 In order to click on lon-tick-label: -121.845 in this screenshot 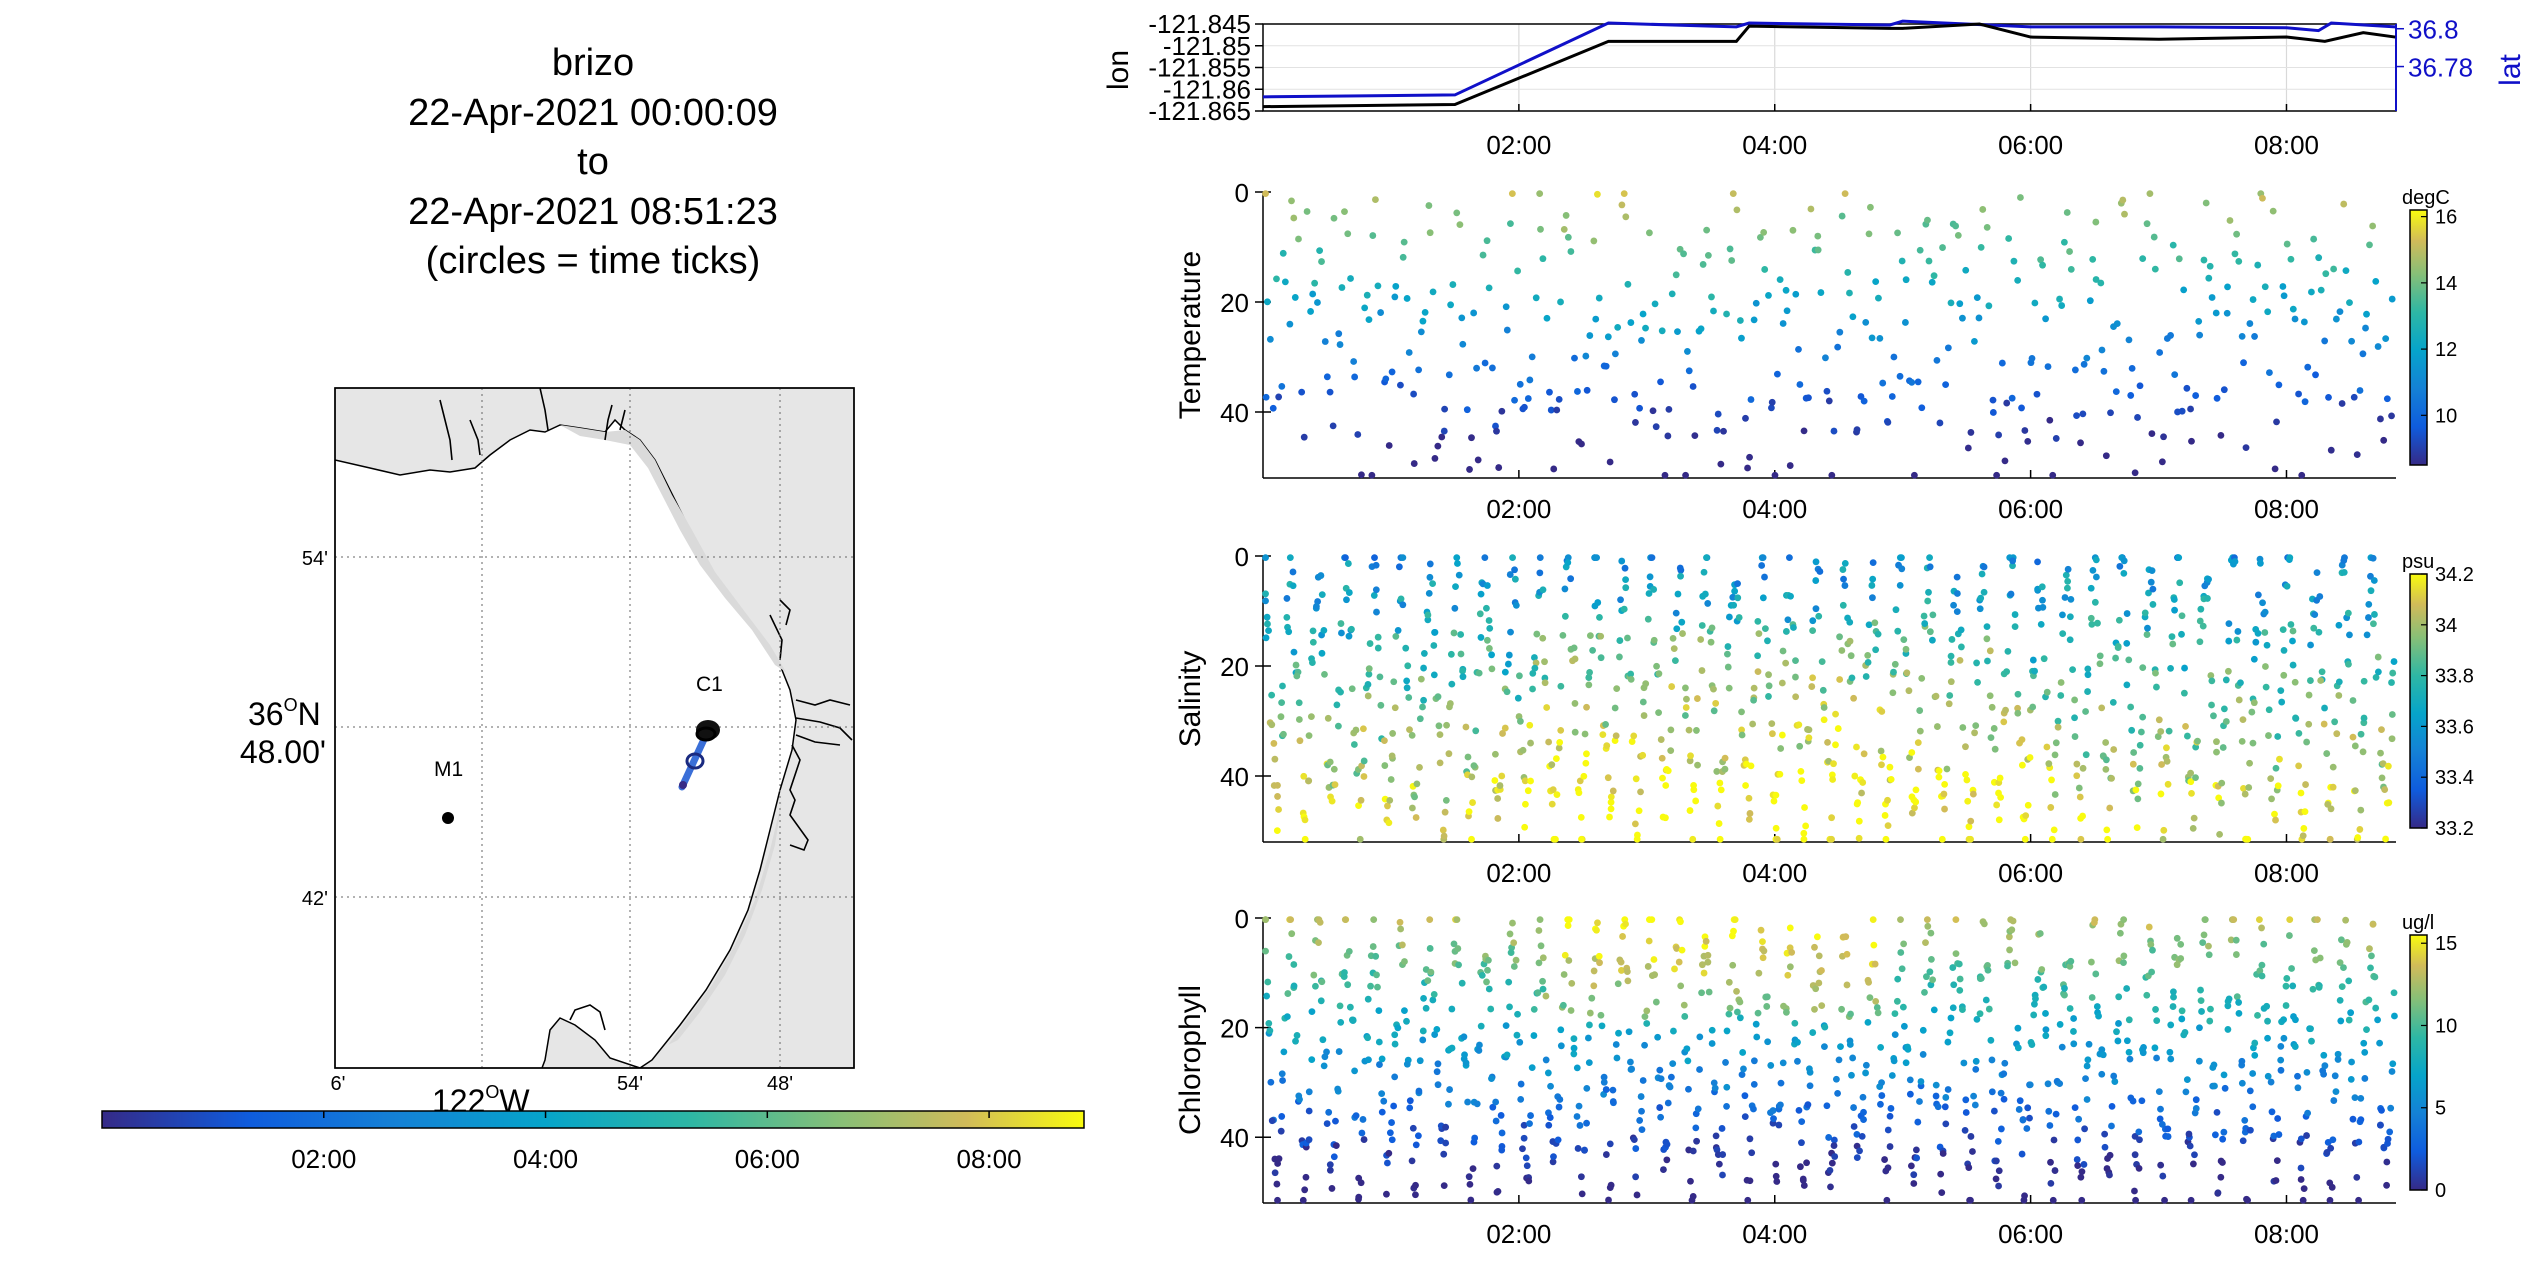, I will do `click(1199, 24)`.